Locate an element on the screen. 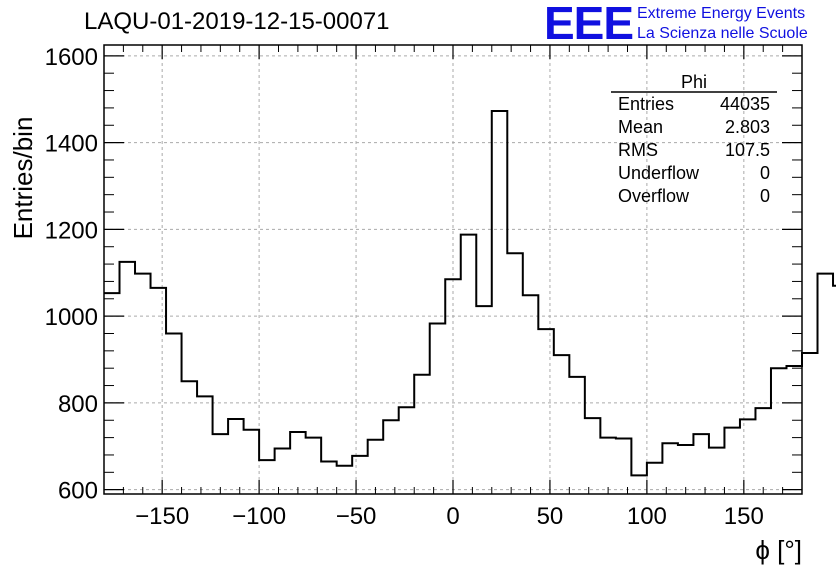  x-tick-label: −150 is located at coordinates (162, 516).